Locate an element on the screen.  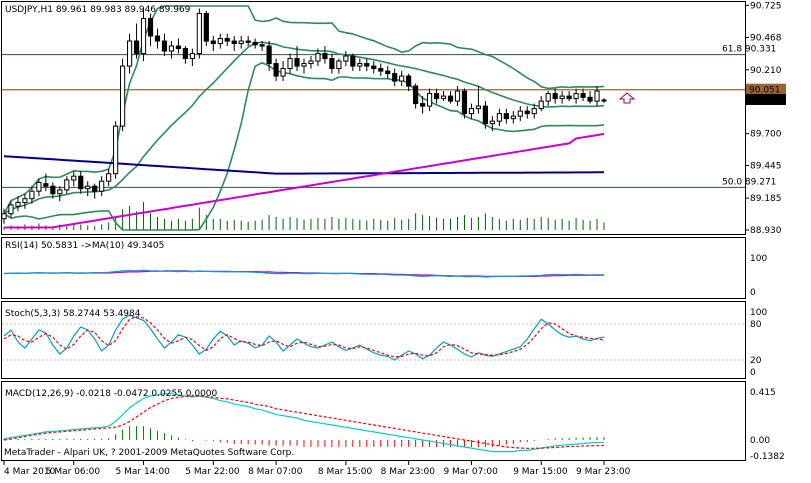
rsi-tick-label: 100 is located at coordinates (758, 259).